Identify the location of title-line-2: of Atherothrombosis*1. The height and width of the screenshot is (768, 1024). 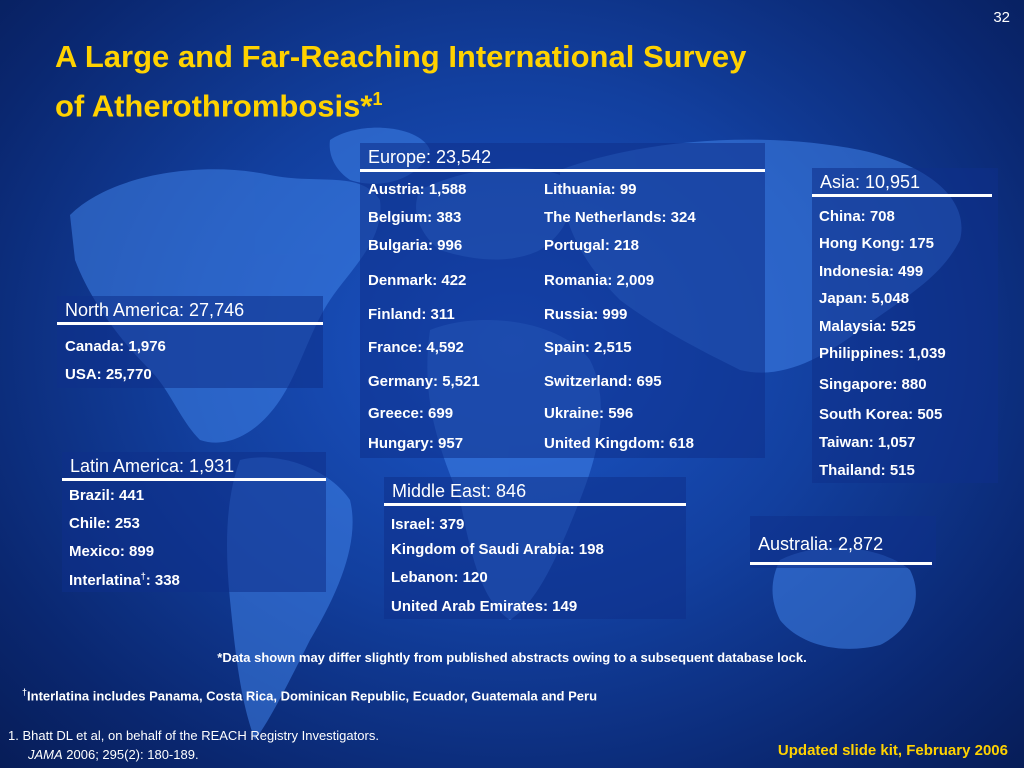
(219, 106).